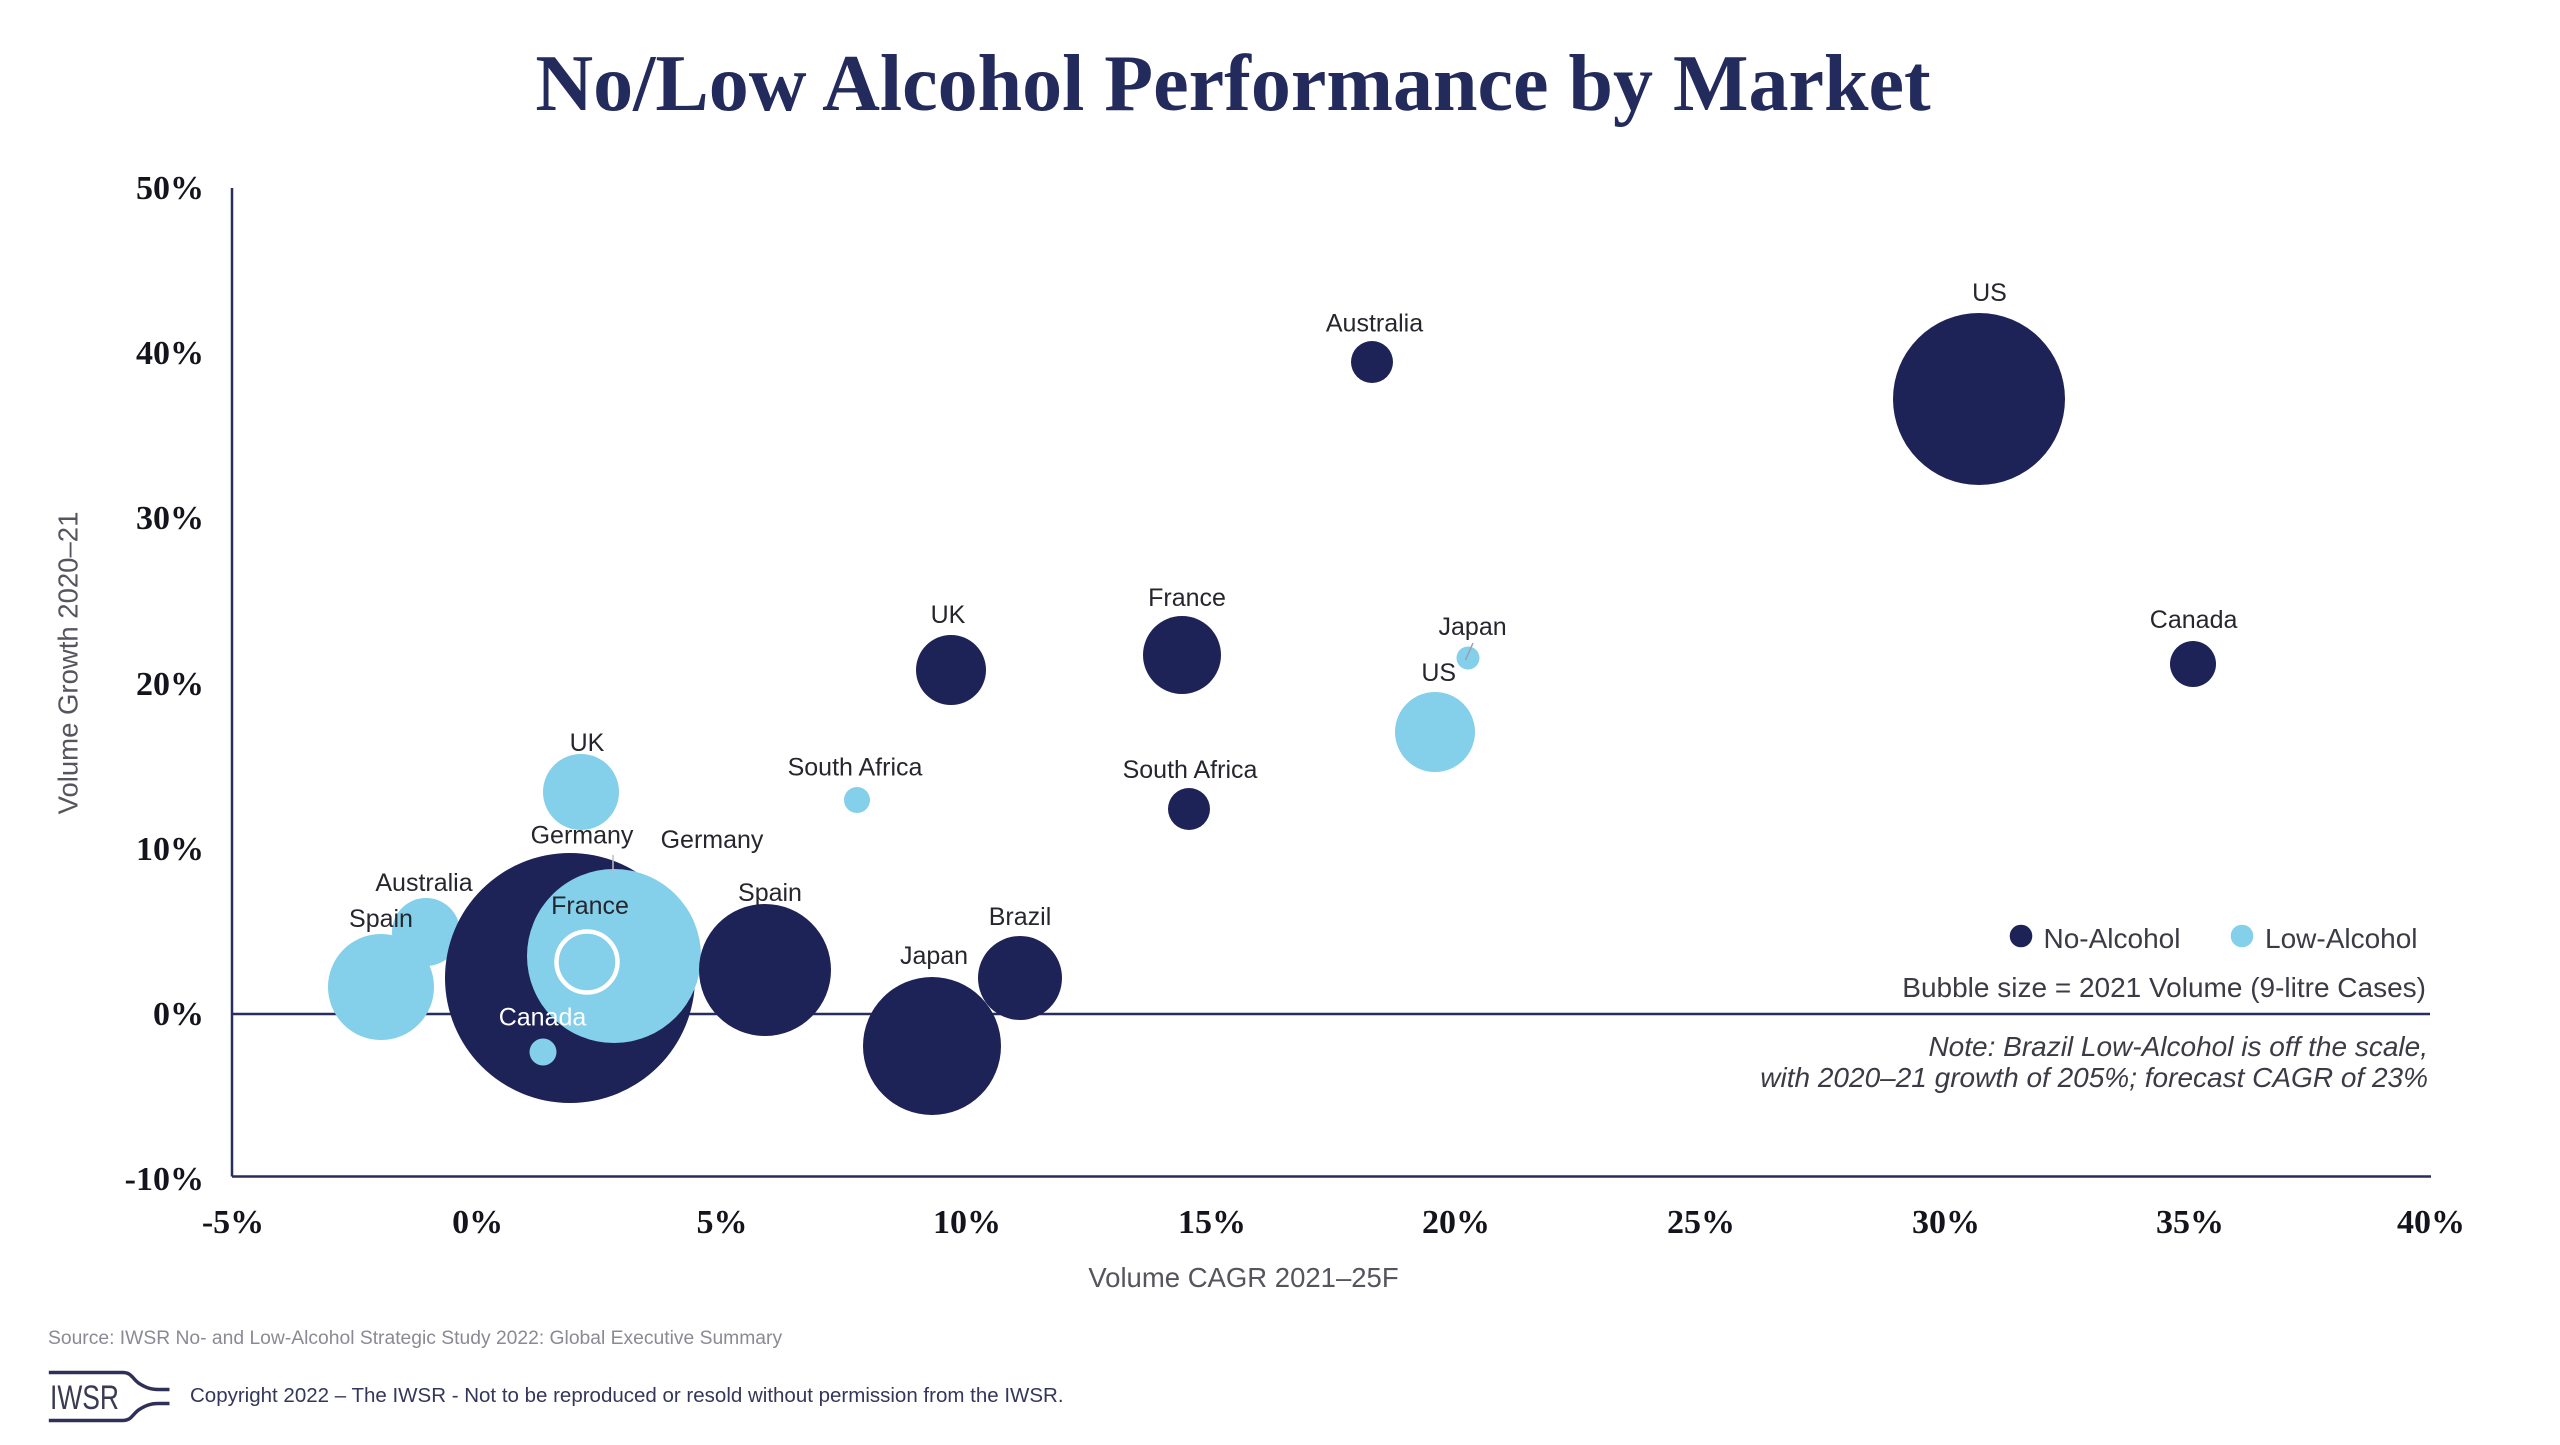 The width and height of the screenshot is (2560, 1445). What do you see at coordinates (722, 1222) in the screenshot?
I see `svg-text: 5%` at bounding box center [722, 1222].